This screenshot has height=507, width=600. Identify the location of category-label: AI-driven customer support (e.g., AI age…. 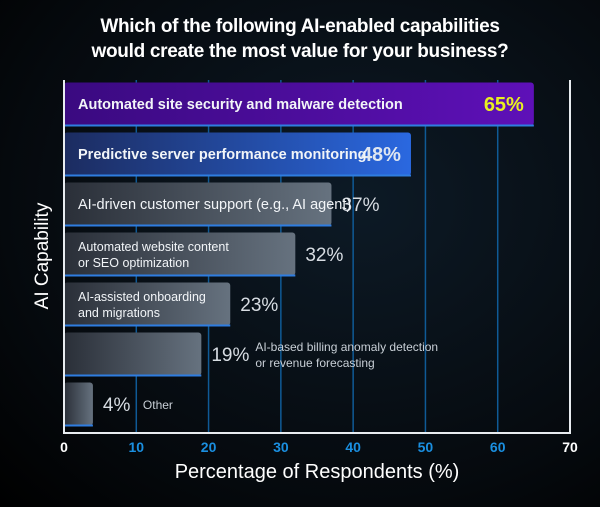
(214, 205).